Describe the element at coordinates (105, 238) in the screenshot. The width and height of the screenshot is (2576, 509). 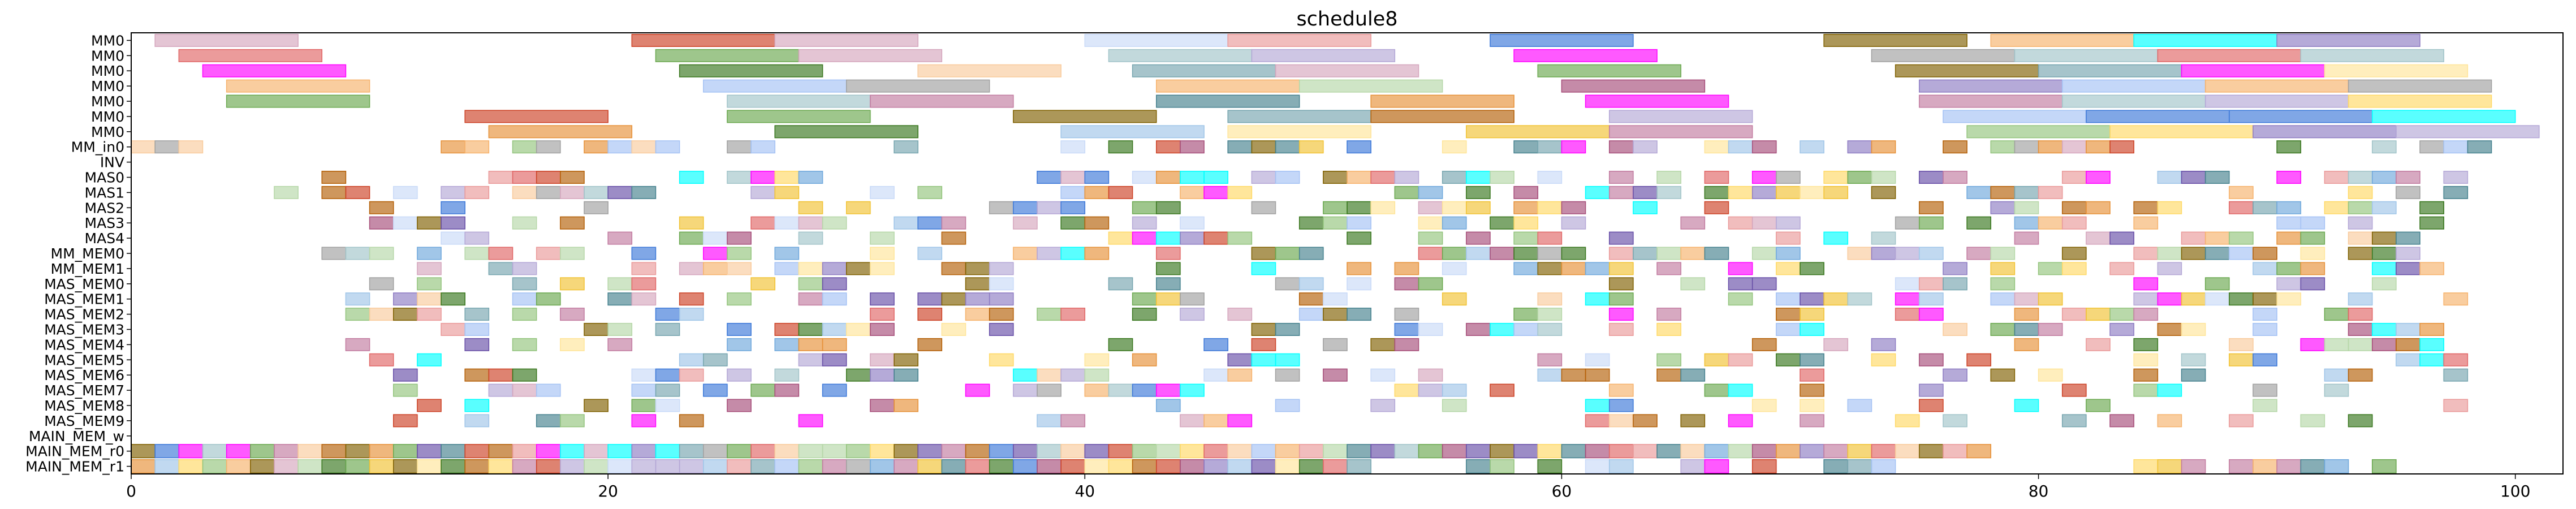
I see `y-tick-label: MAS4` at that location.